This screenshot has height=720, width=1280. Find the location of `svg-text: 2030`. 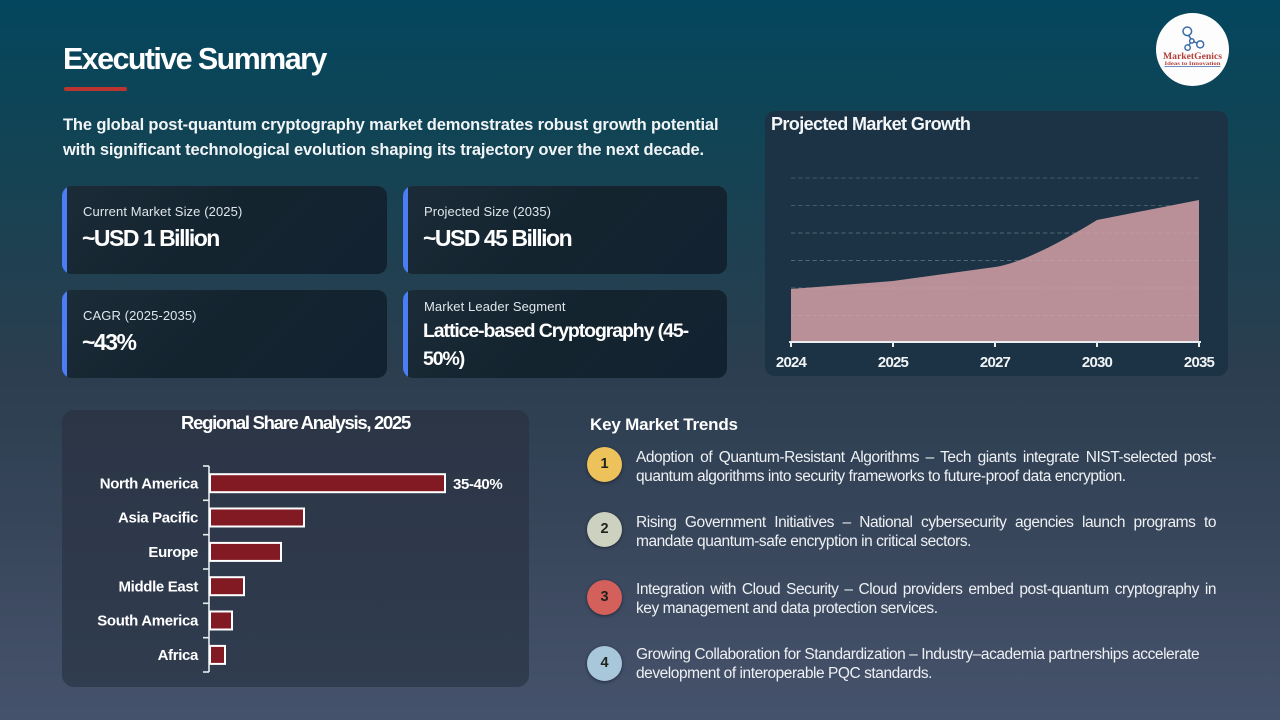

svg-text: 2030 is located at coordinates (1097, 362).